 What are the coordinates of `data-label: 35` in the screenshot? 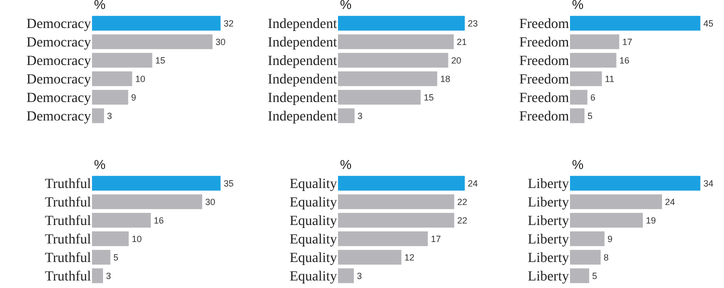 It's located at (229, 183).